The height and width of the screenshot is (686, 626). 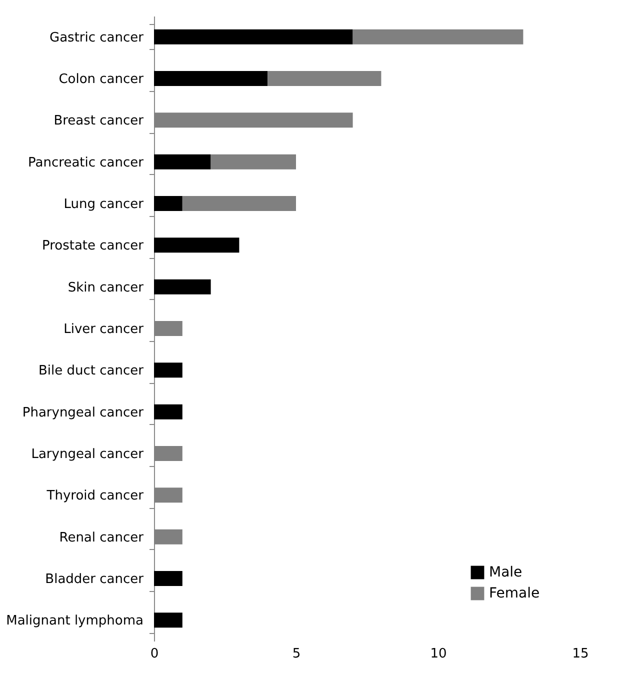 I want to click on y-tick-label: Pancreatic cancer, so click(x=86, y=162).